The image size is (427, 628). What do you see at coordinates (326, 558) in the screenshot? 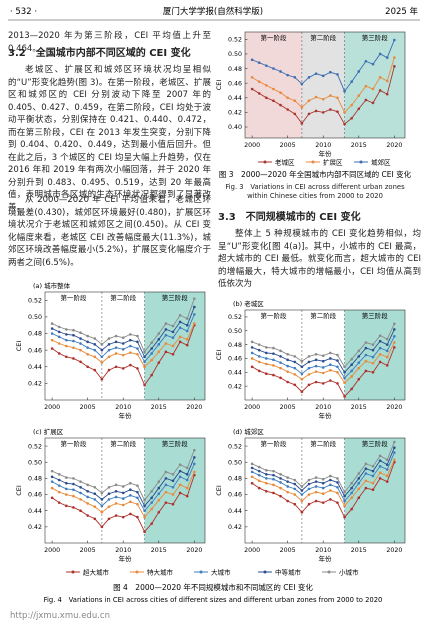
I see `x-axis-label: 年份` at bounding box center [326, 558].